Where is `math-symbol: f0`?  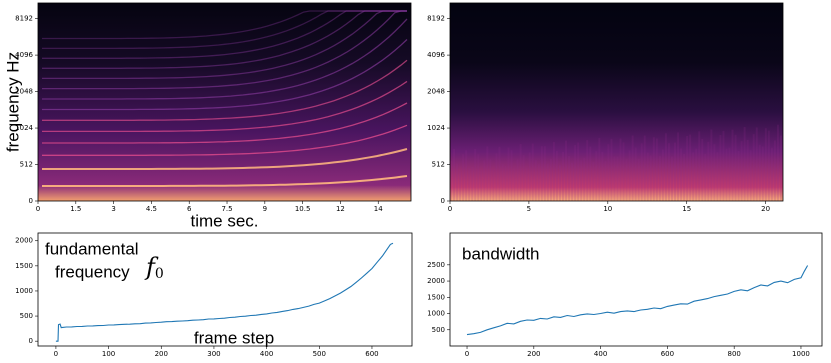 math-symbol: f0 is located at coordinates (154, 268).